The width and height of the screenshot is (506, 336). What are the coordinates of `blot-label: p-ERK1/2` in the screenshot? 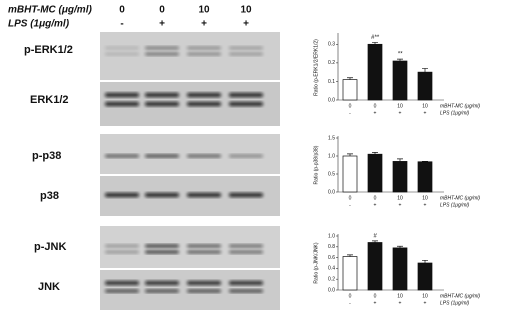 It's located at (48, 50).